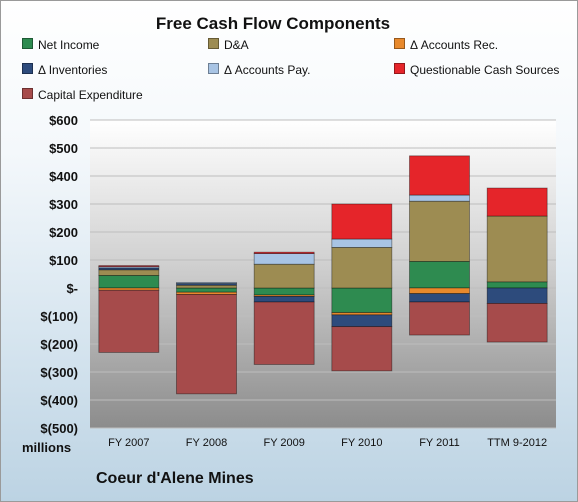 Image resolution: width=578 pixels, height=502 pixels. What do you see at coordinates (439, 443) in the screenshot?
I see `x-tick-label: FY 2011` at bounding box center [439, 443].